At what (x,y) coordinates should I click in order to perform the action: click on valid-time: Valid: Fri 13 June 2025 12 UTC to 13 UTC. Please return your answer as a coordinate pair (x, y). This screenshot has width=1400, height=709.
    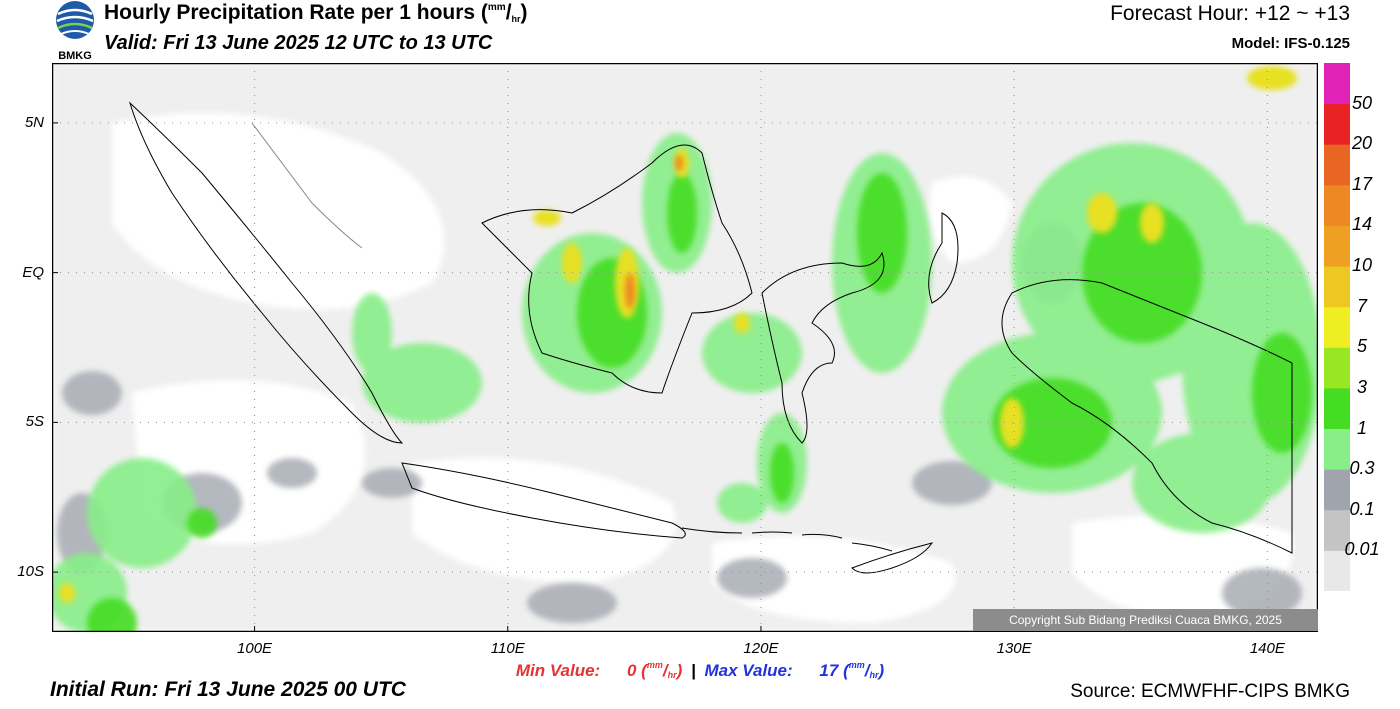
    Looking at the image, I should click on (298, 43).